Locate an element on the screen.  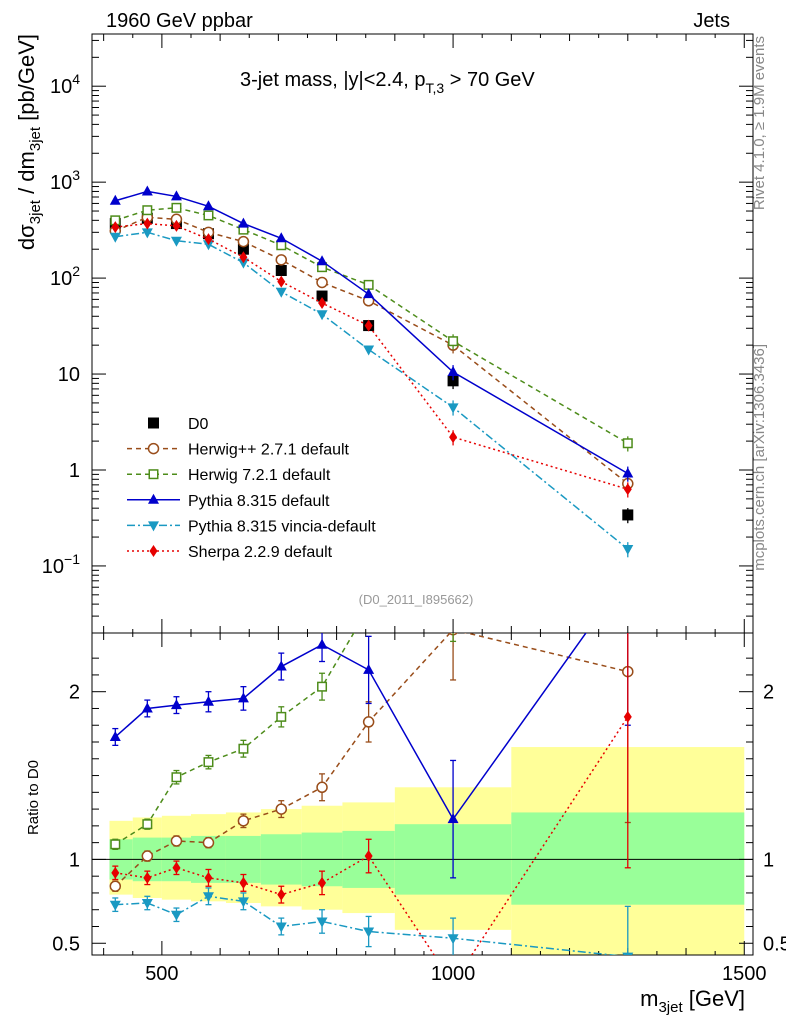
ratio-line-herwig7 is located at coordinates (234, 739).